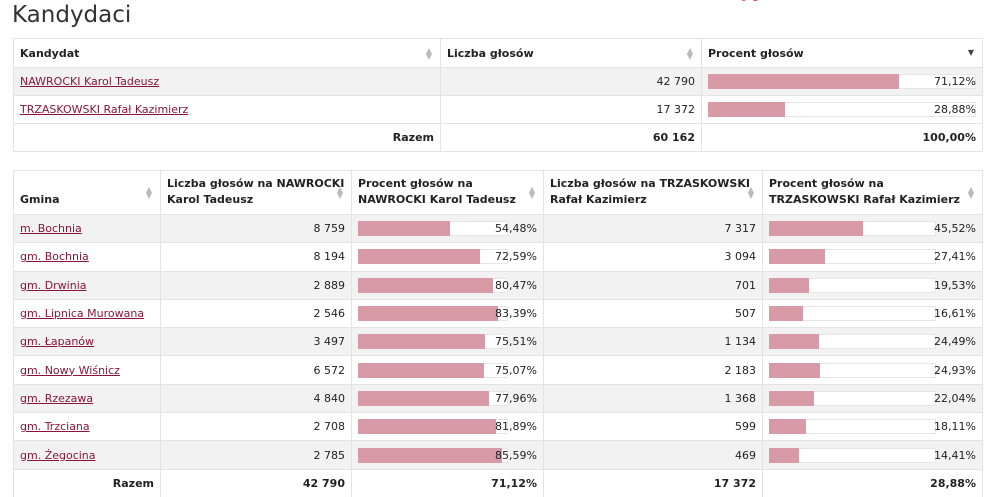  What do you see at coordinates (872, 342) in the screenshot?
I see `percent-bar: 24,49%` at bounding box center [872, 342].